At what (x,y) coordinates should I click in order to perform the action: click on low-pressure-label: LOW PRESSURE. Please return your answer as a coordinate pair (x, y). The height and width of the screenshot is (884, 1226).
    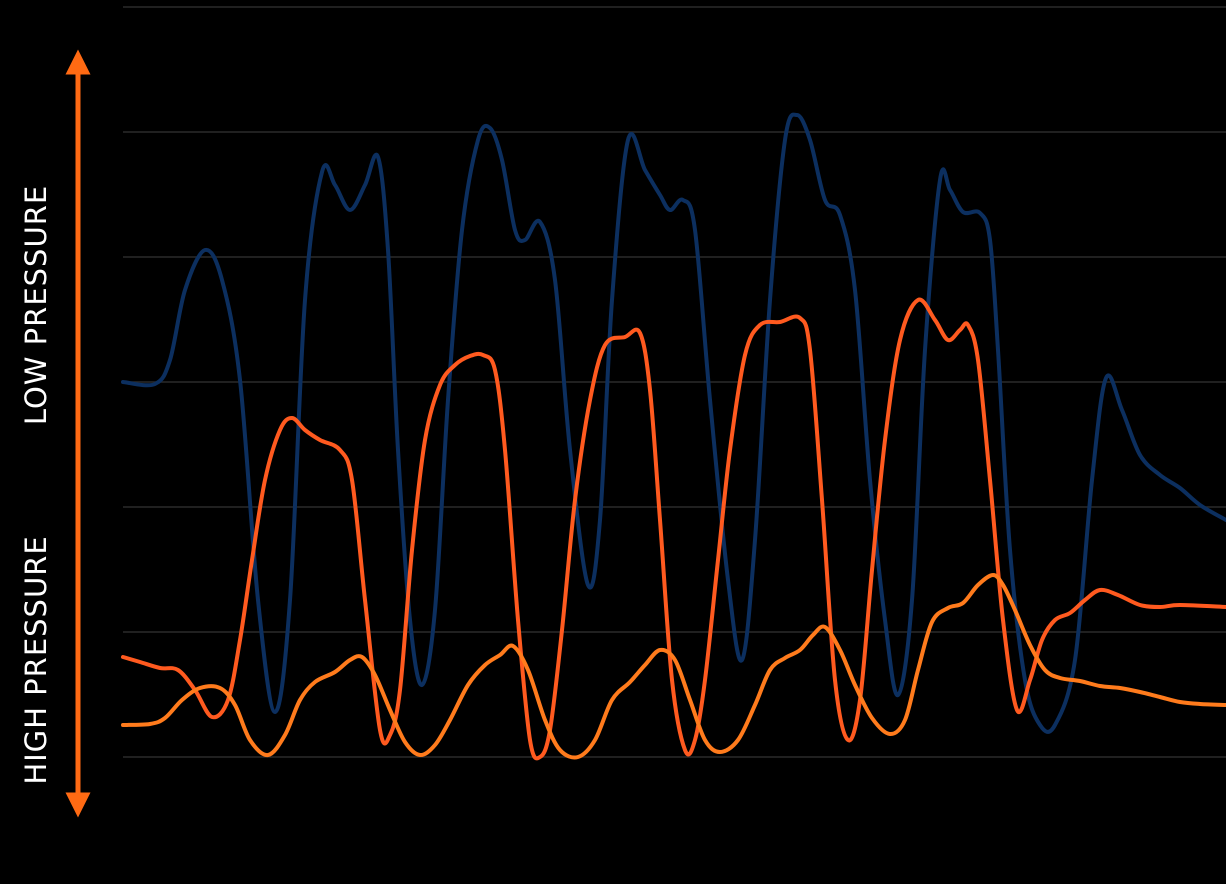
    Looking at the image, I should click on (36, 305).